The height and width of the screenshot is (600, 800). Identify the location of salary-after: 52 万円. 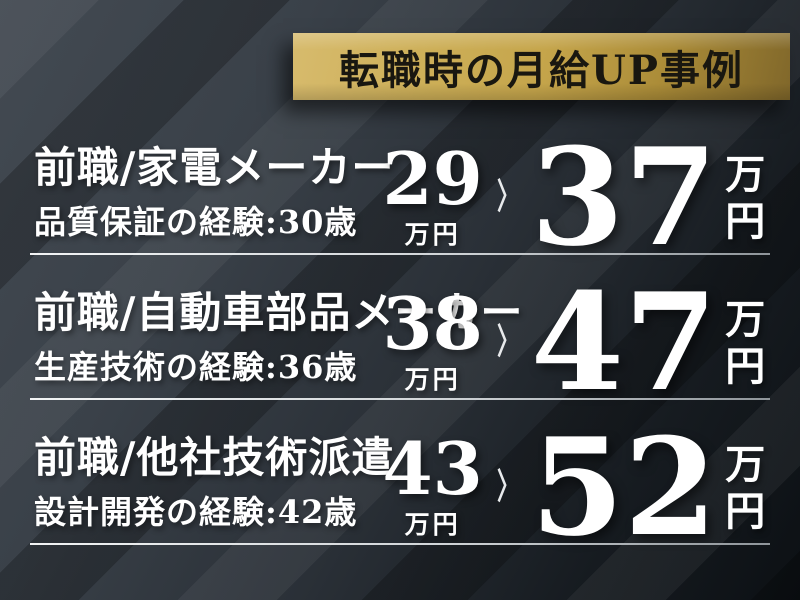
(650, 486).